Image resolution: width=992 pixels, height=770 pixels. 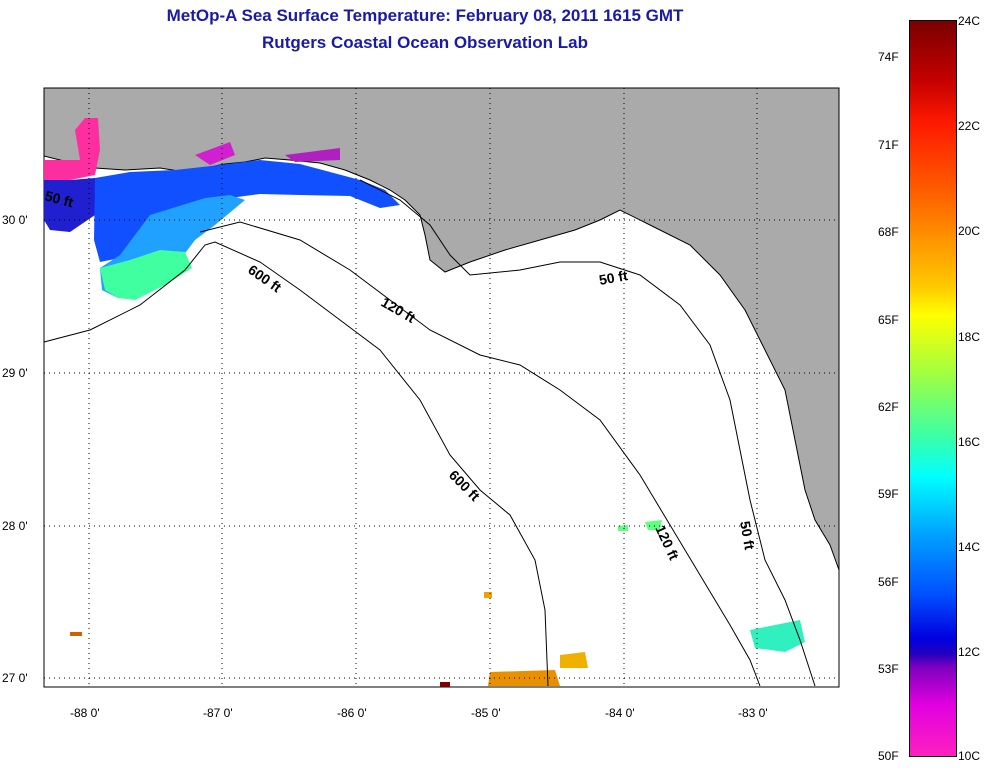 I want to click on colorbar-f-label: 56F, so click(x=888, y=582).